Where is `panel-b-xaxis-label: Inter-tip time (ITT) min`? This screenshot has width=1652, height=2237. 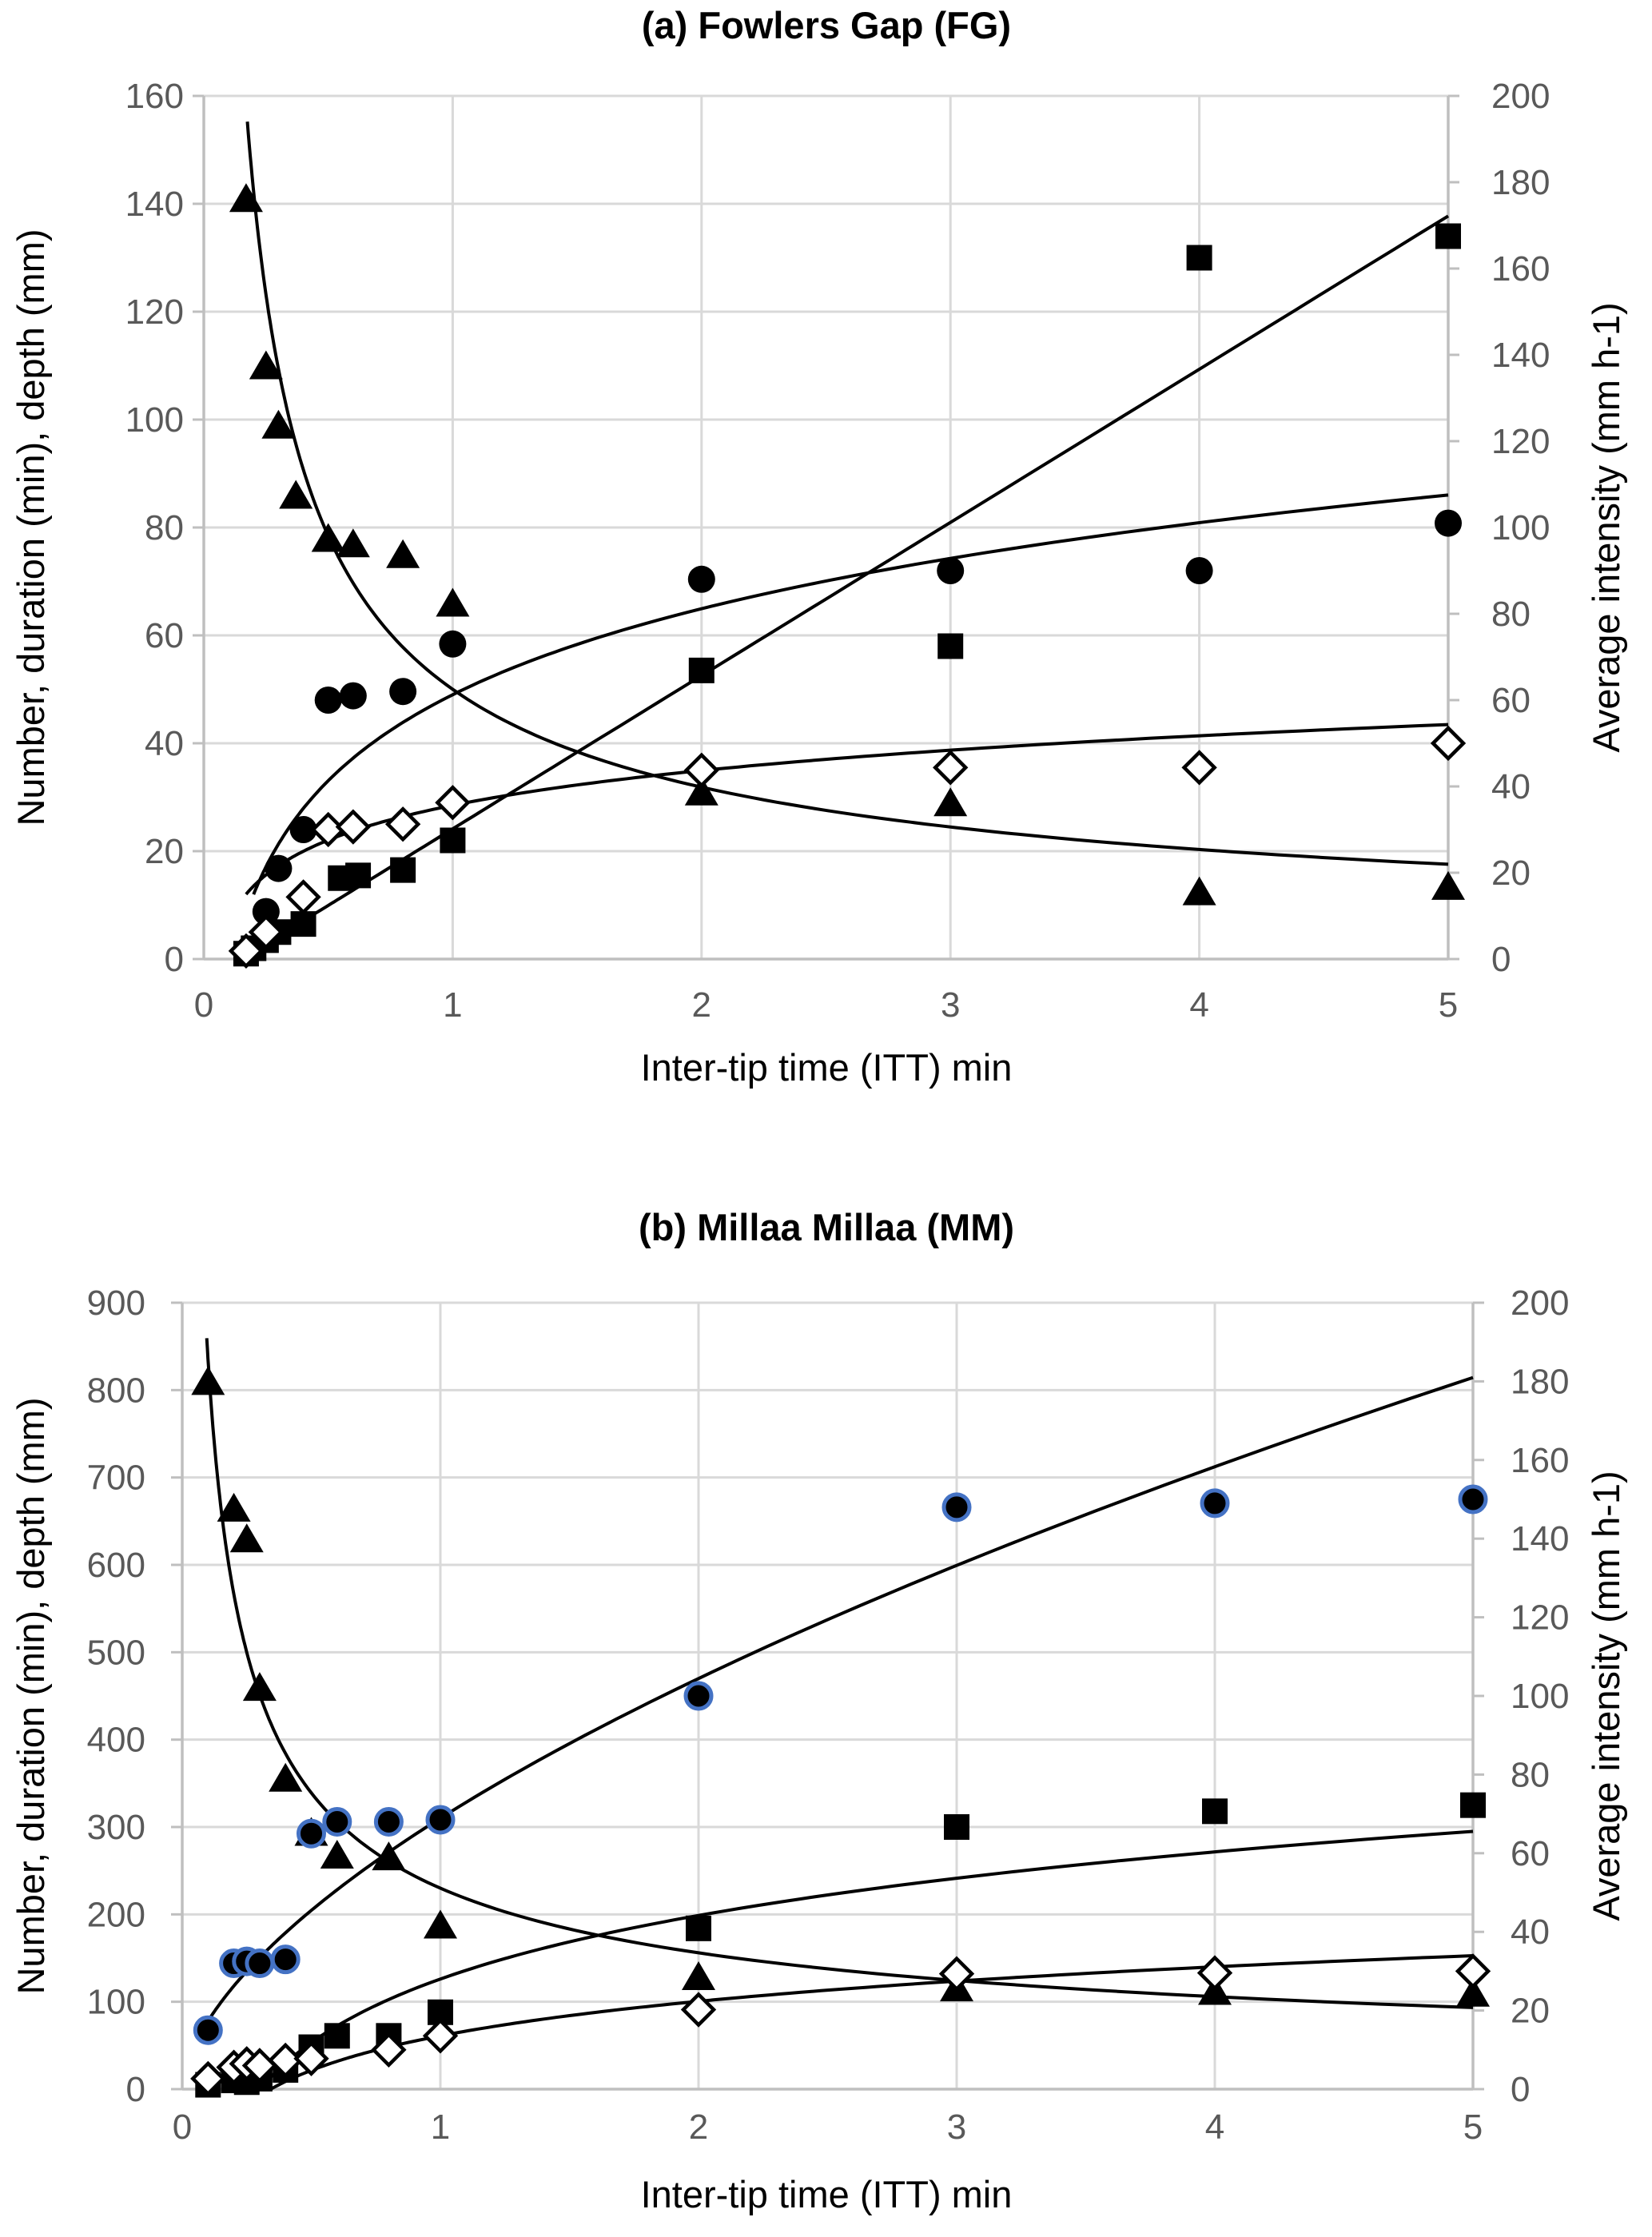
panel-b-xaxis-label: Inter-tip time (ITT) min is located at coordinates (827, 2194).